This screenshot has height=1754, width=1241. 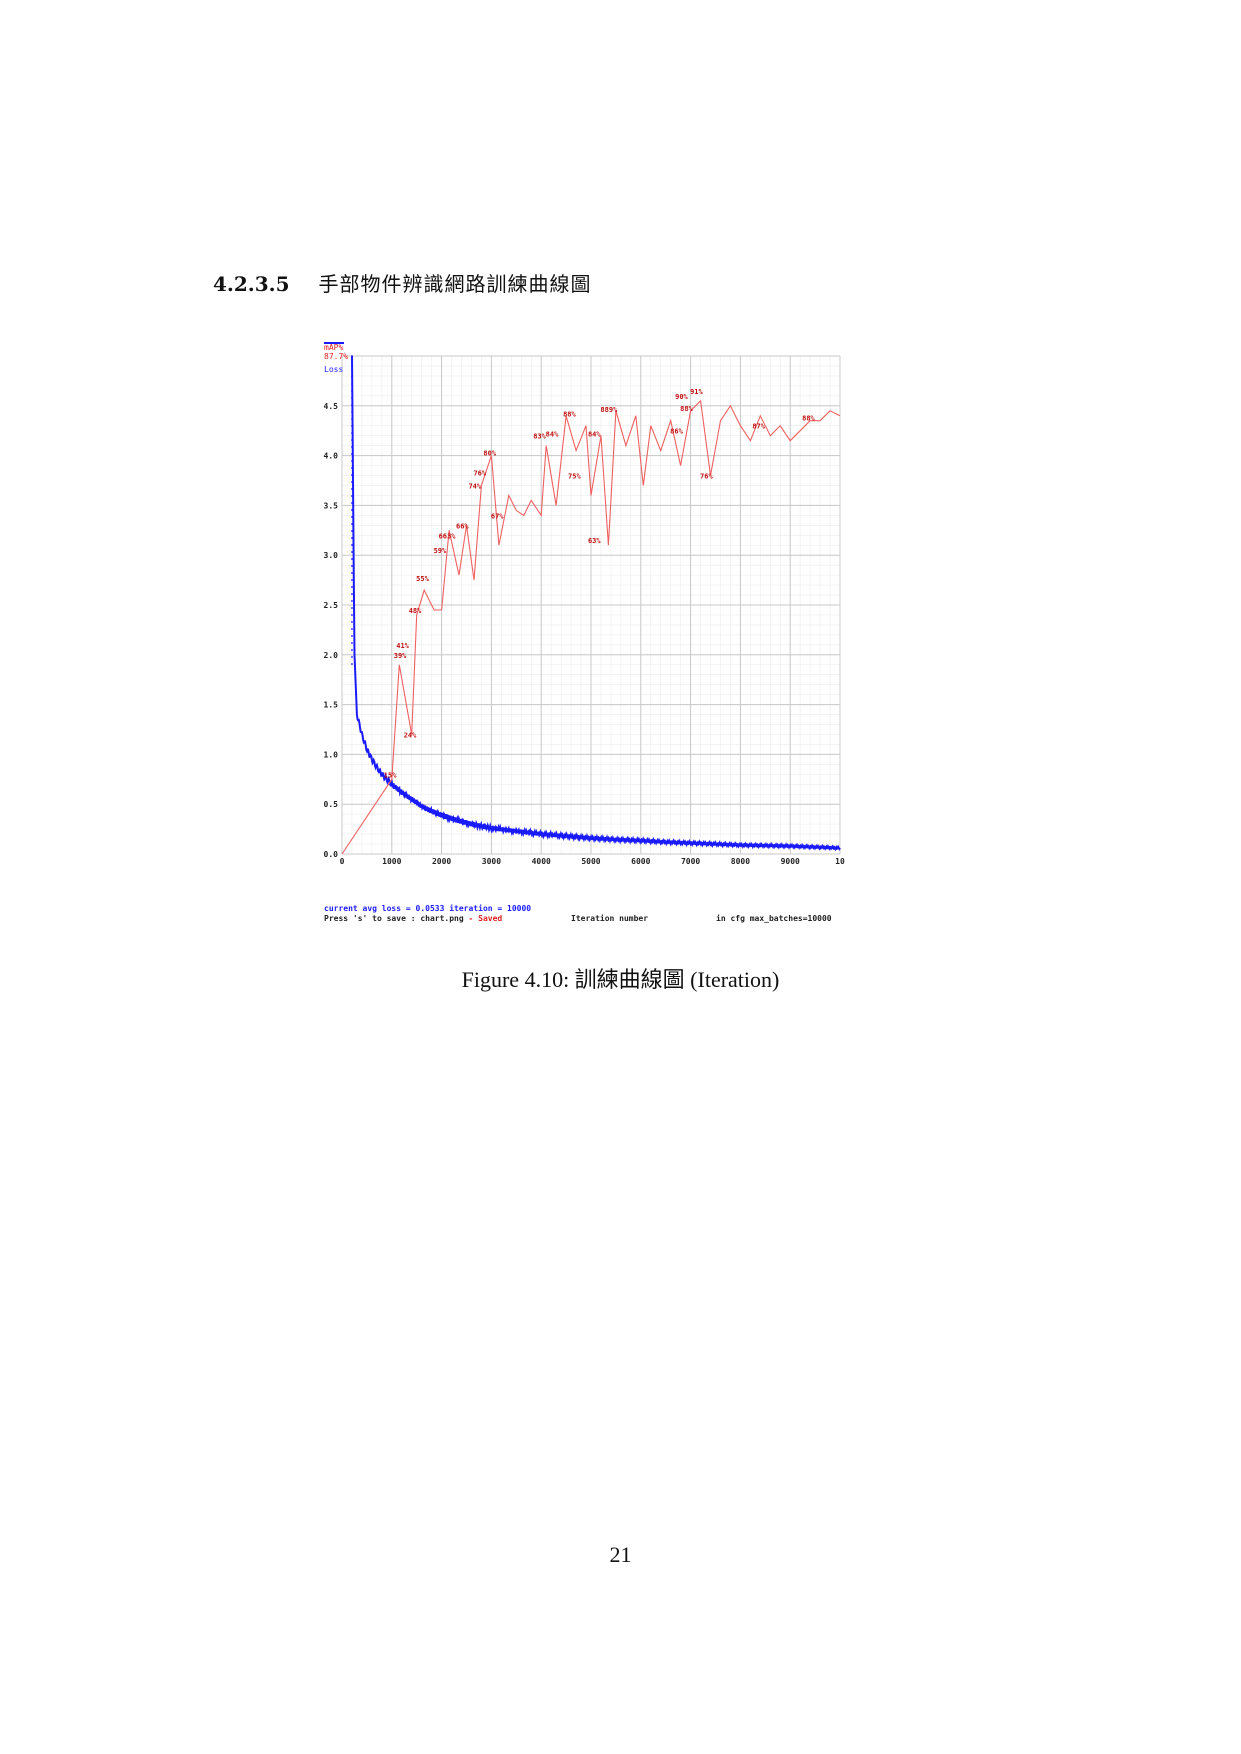 What do you see at coordinates (331, 705) in the screenshot?
I see `y-tick-label: 1.5` at bounding box center [331, 705].